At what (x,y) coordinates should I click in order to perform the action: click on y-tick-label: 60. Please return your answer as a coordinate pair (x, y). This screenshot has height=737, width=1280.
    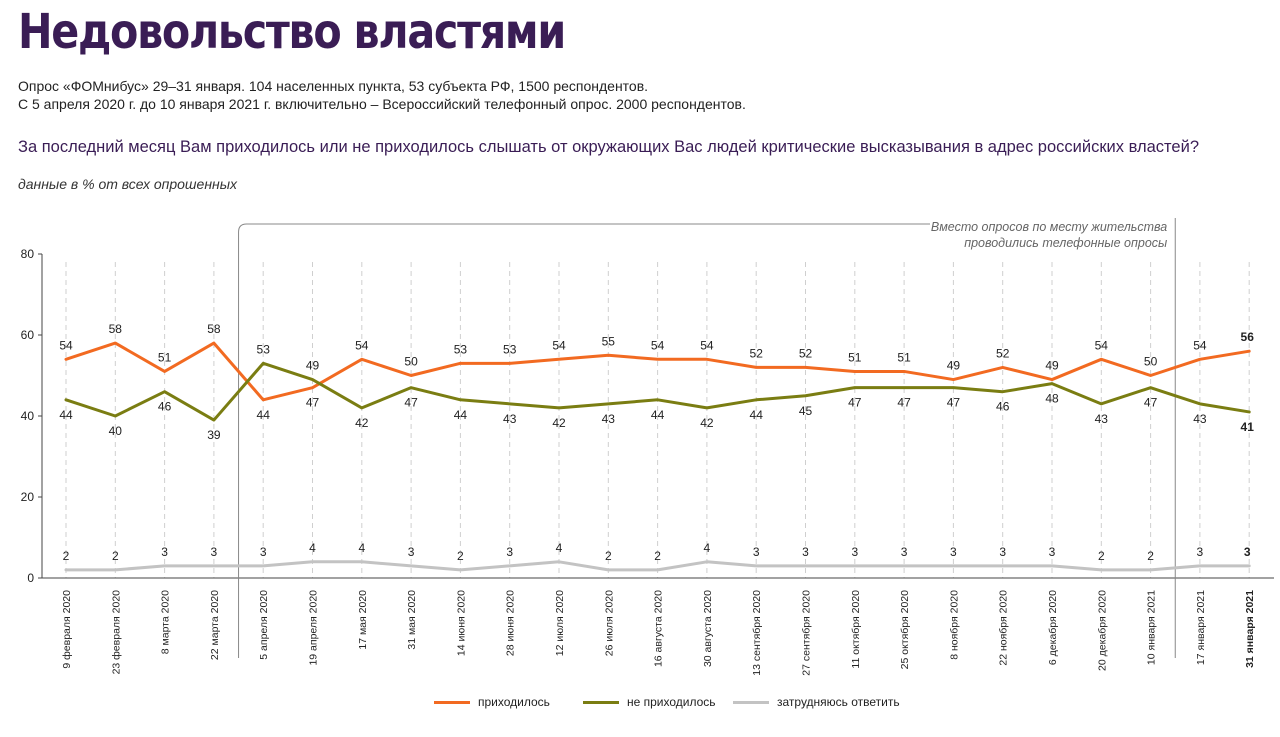
    Looking at the image, I should click on (28, 335).